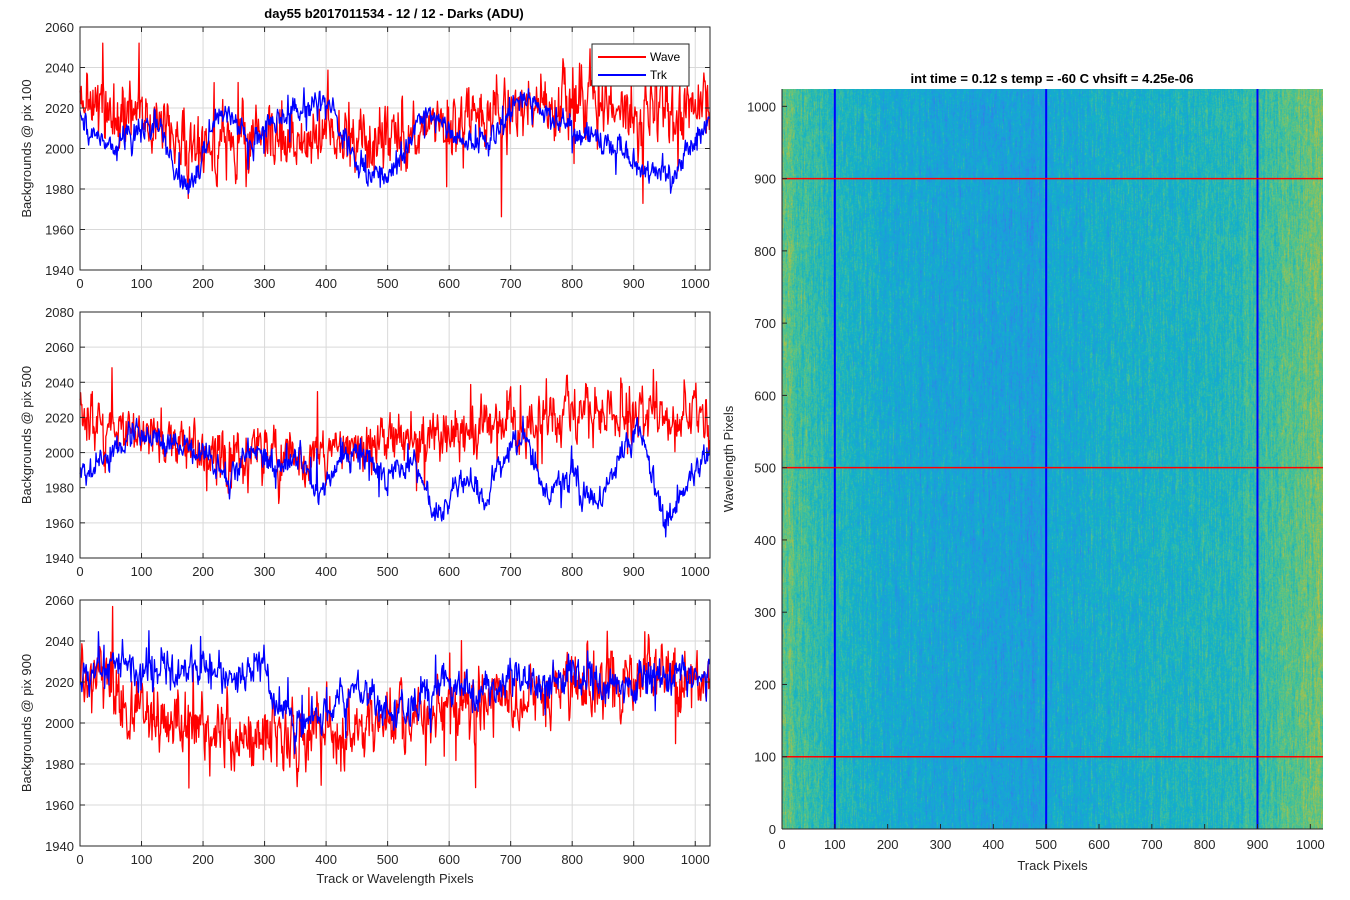 This screenshot has height=900, width=1350. I want to click on legend: Wave Trk, so click(640, 65).